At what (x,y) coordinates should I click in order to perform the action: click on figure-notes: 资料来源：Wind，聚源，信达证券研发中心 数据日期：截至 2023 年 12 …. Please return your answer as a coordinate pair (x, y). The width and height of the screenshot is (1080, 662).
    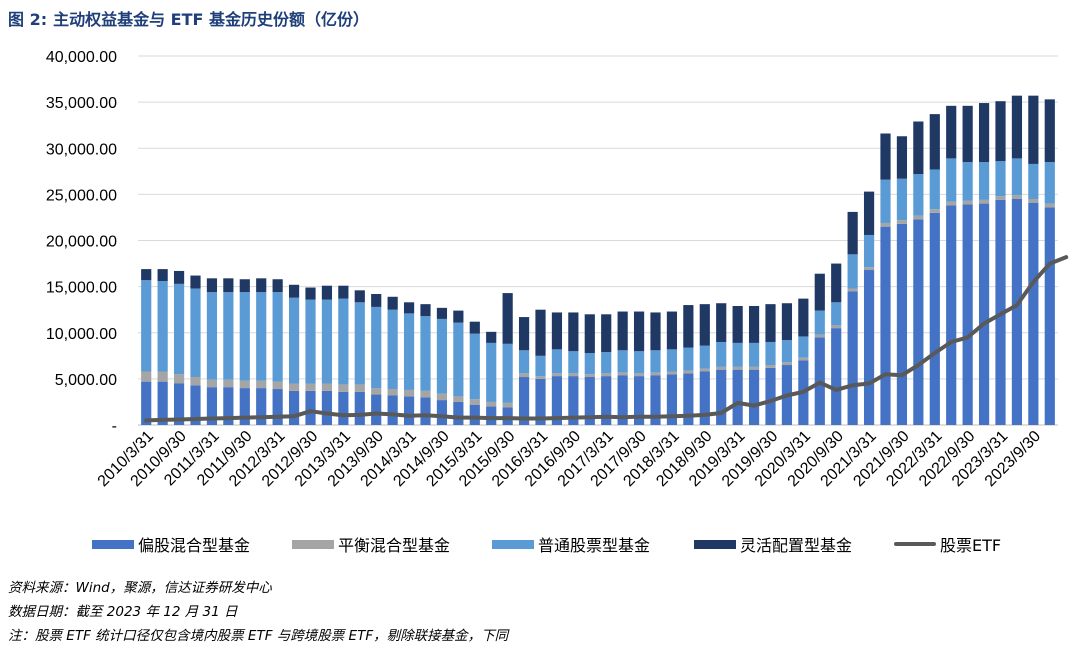
    Looking at the image, I should click on (258, 612).